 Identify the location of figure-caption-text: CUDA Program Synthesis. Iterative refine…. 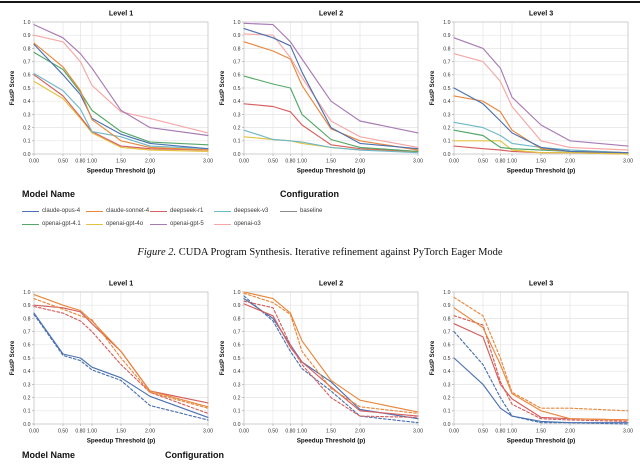
(339, 252).